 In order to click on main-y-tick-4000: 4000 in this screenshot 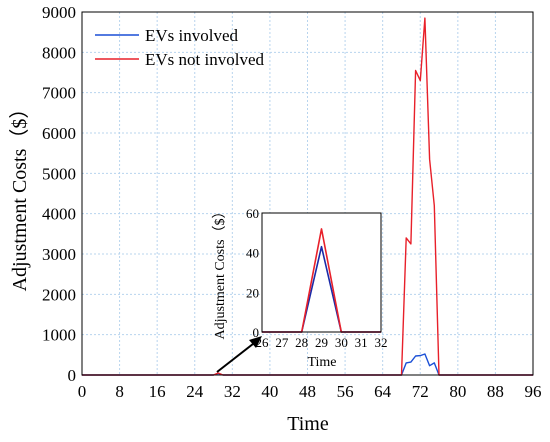, I will do `click(59, 214)`.